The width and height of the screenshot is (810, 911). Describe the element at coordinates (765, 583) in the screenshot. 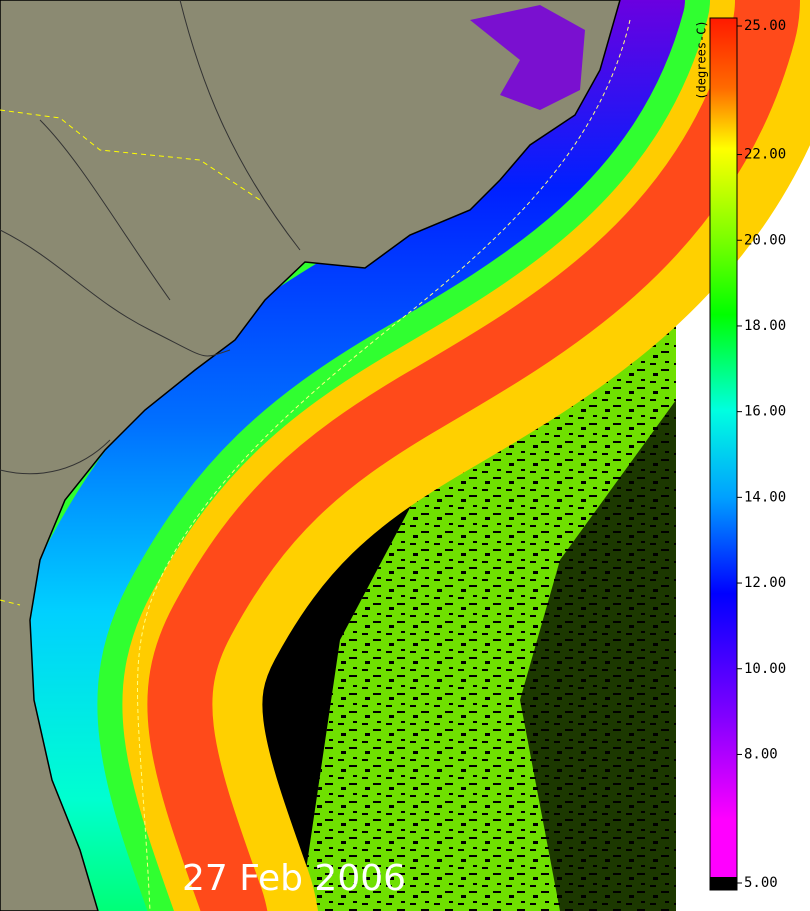

I see `colorbar-tick-label: 12.00` at that location.